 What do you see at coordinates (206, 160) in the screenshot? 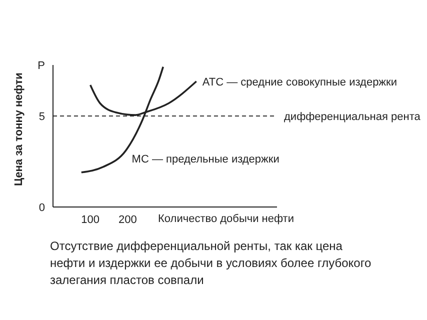
I see `series-label: MC — предельные издержки` at bounding box center [206, 160].